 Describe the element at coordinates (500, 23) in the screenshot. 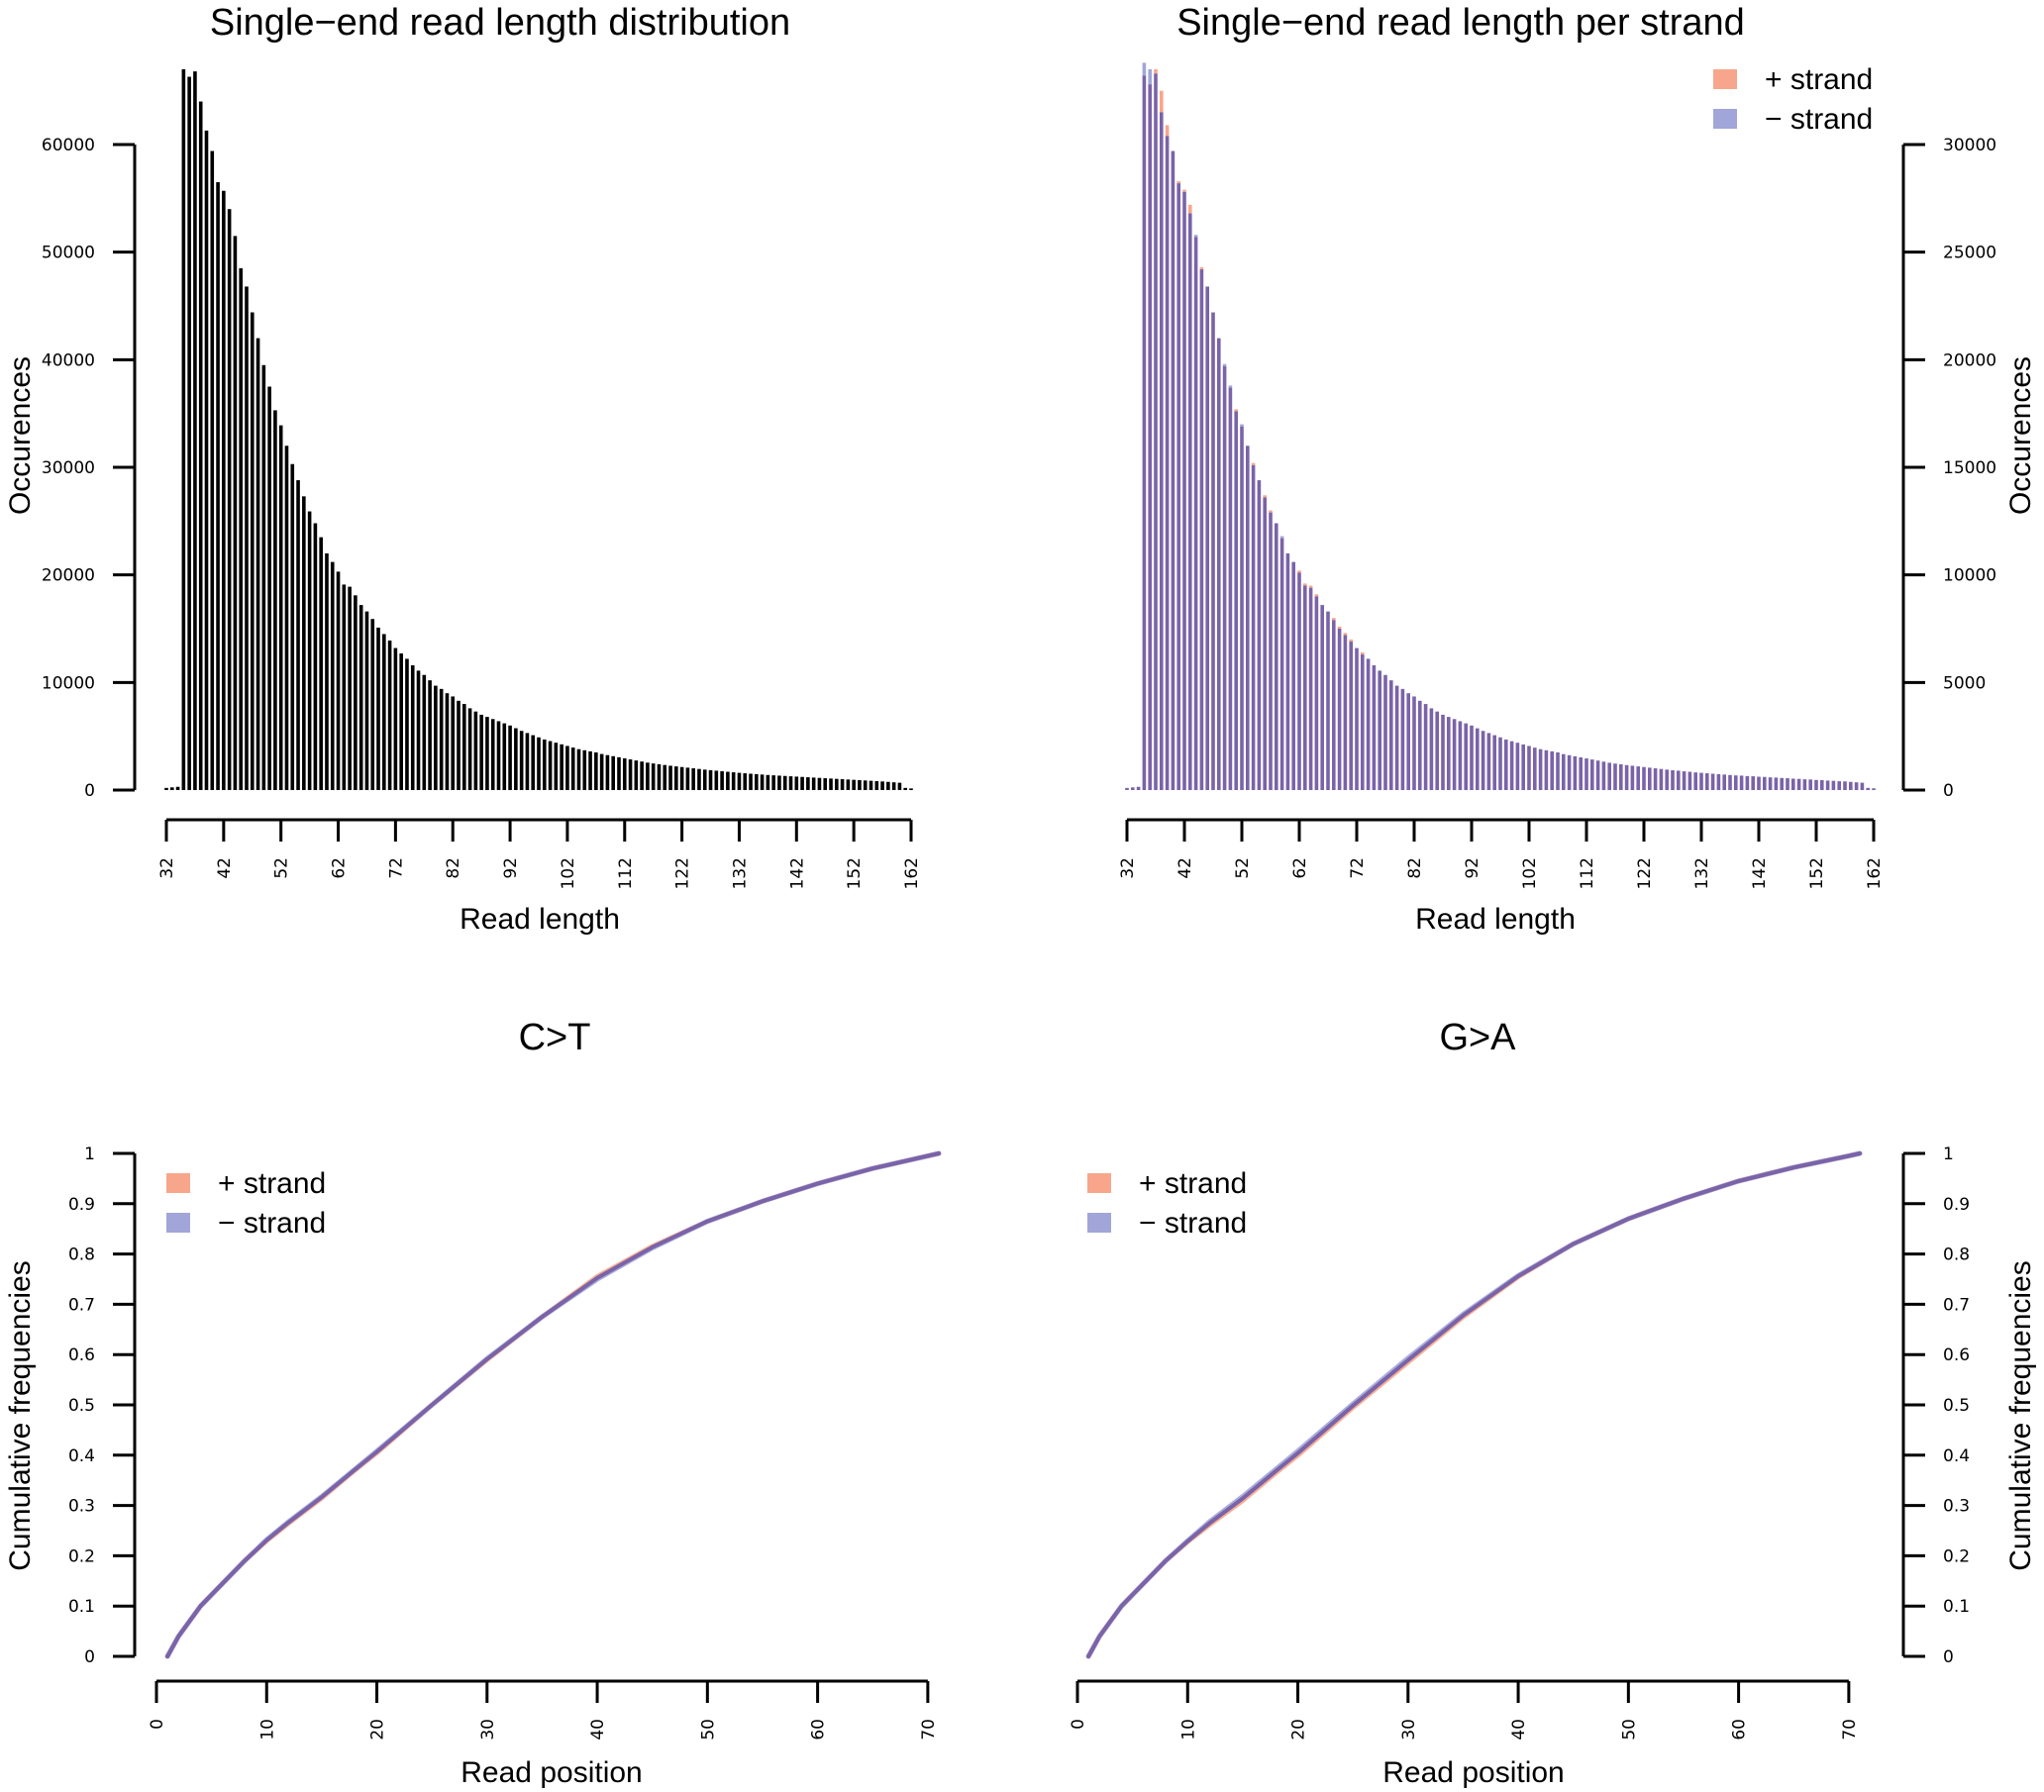

I see `chart-title: Single−end read length distribution` at that location.